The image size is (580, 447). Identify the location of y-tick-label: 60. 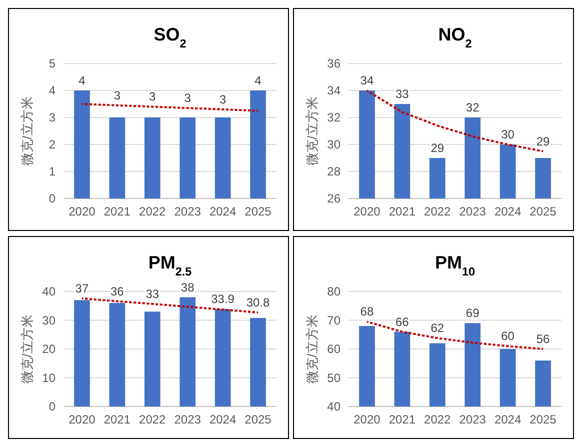
(334, 349).